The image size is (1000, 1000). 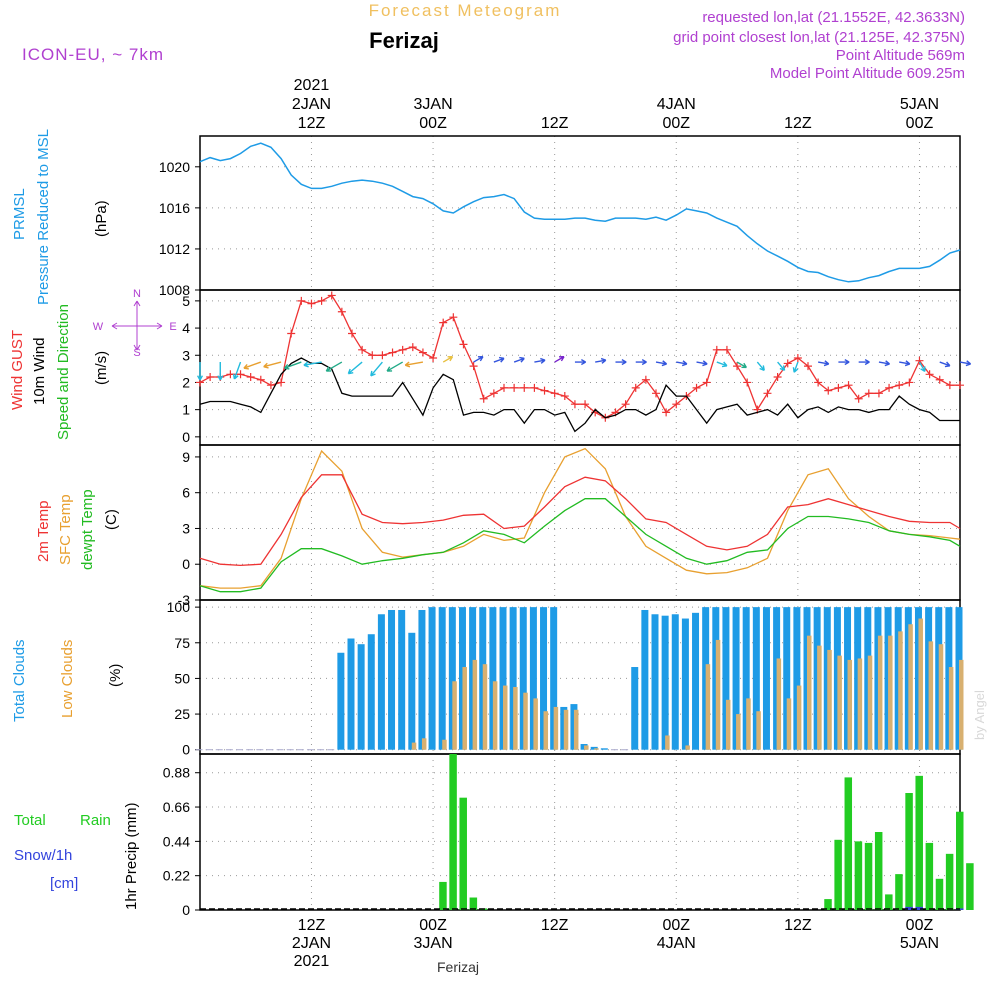 I want to click on wind-unit: (m/s), so click(x=101, y=368).